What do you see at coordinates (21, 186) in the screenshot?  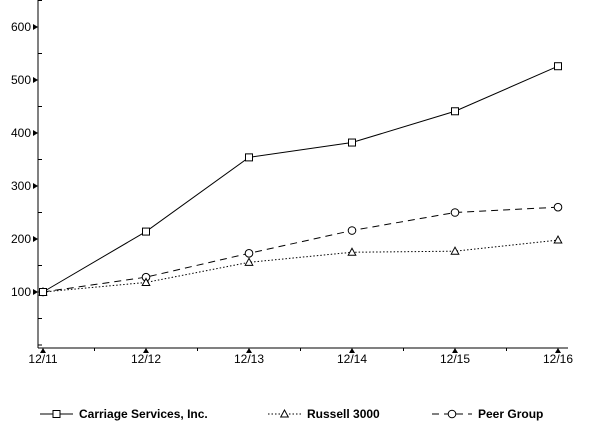 I see `y-tick-label: 300` at bounding box center [21, 186].